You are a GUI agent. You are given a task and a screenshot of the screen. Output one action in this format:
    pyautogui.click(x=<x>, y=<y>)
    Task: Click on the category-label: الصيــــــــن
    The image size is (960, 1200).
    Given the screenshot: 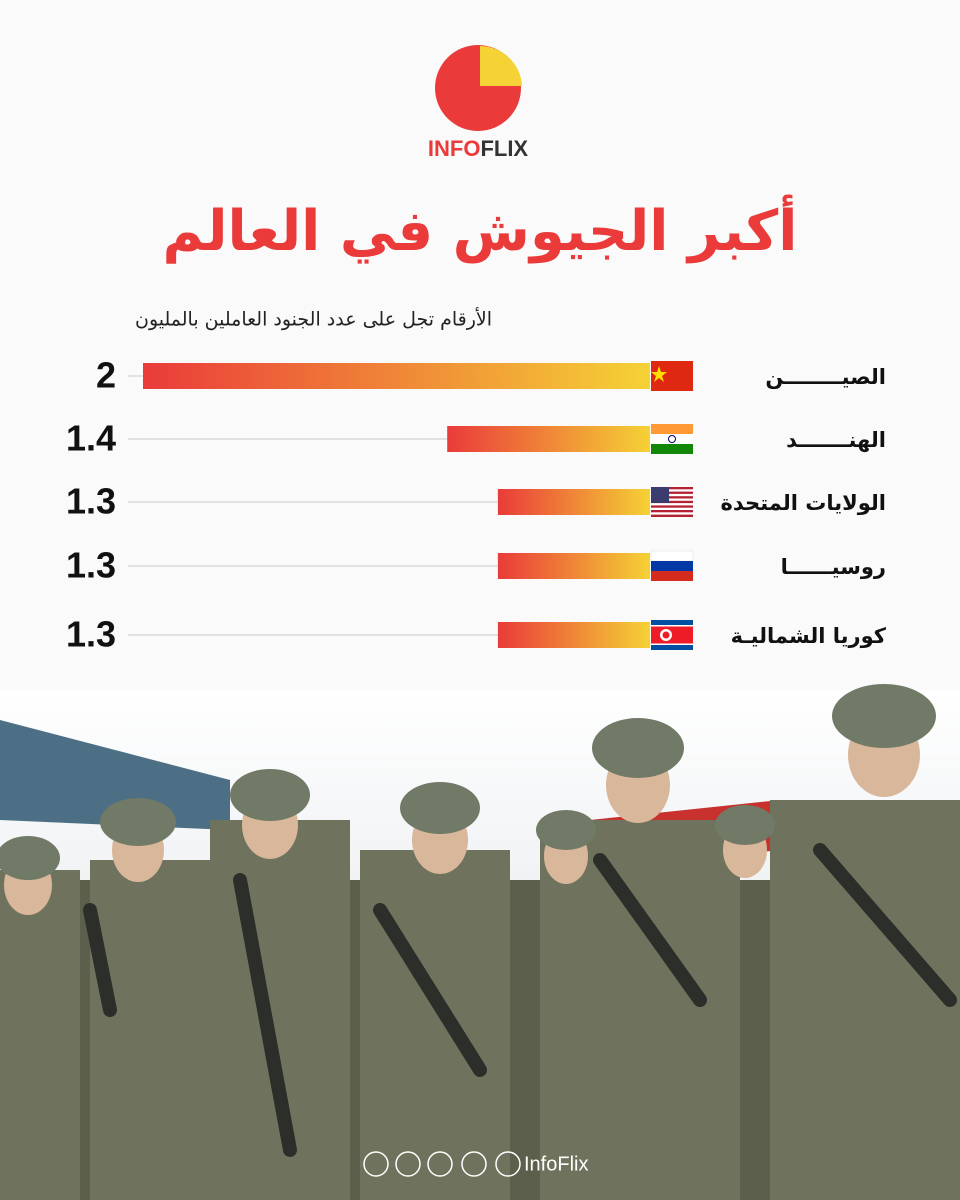 What is the action you would take?
    pyautogui.click(x=825, y=377)
    